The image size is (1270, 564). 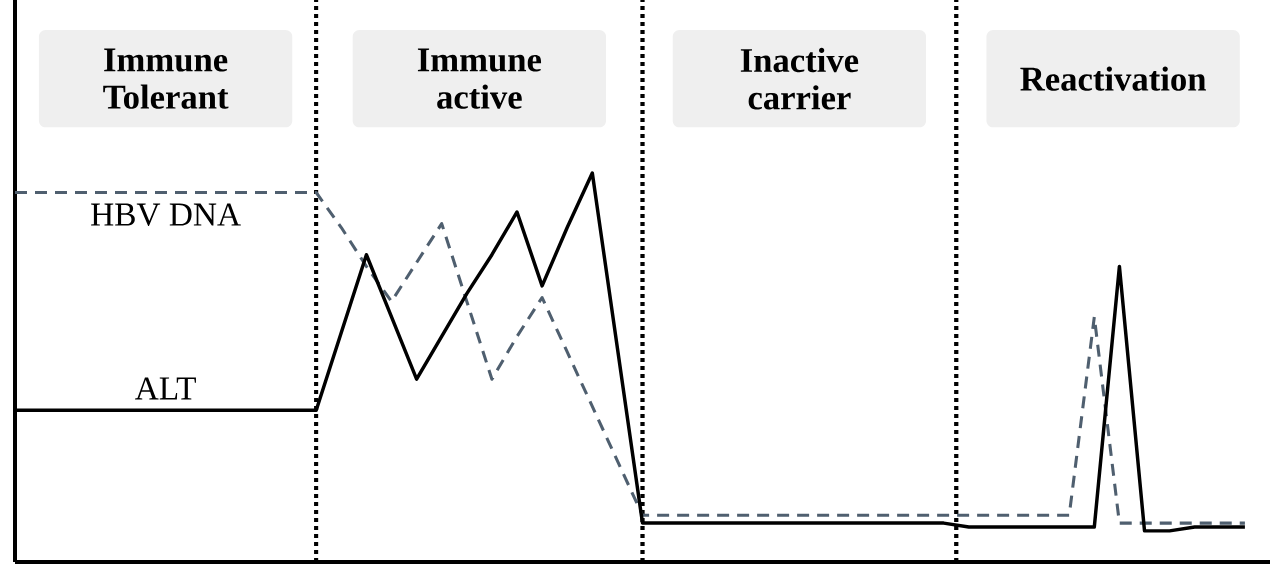 What do you see at coordinates (1113, 78) in the screenshot?
I see `text: Reactivation` at bounding box center [1113, 78].